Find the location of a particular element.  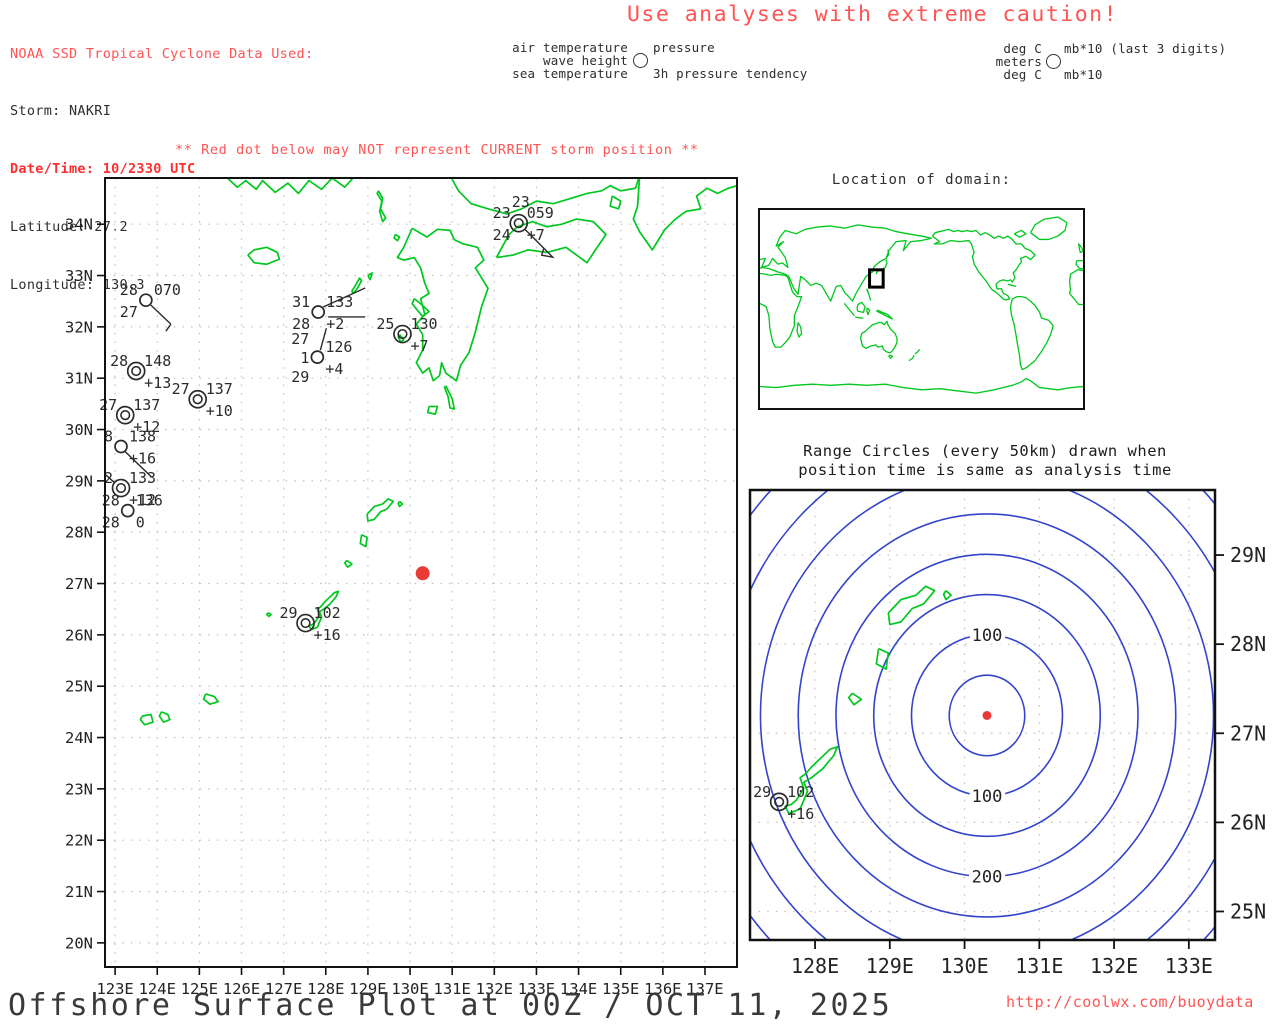

domain-location-box is located at coordinates (876, 278).